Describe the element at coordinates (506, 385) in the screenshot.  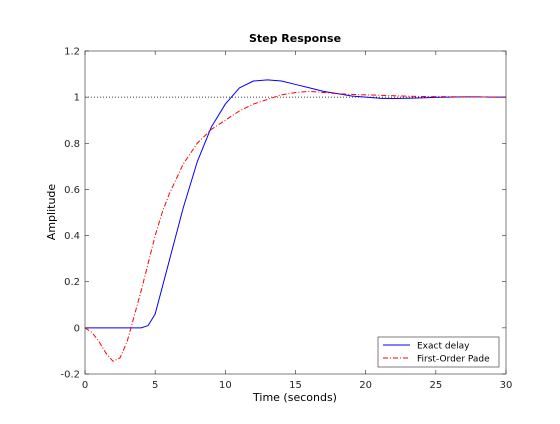
I see `x-tick-label: 30` at that location.